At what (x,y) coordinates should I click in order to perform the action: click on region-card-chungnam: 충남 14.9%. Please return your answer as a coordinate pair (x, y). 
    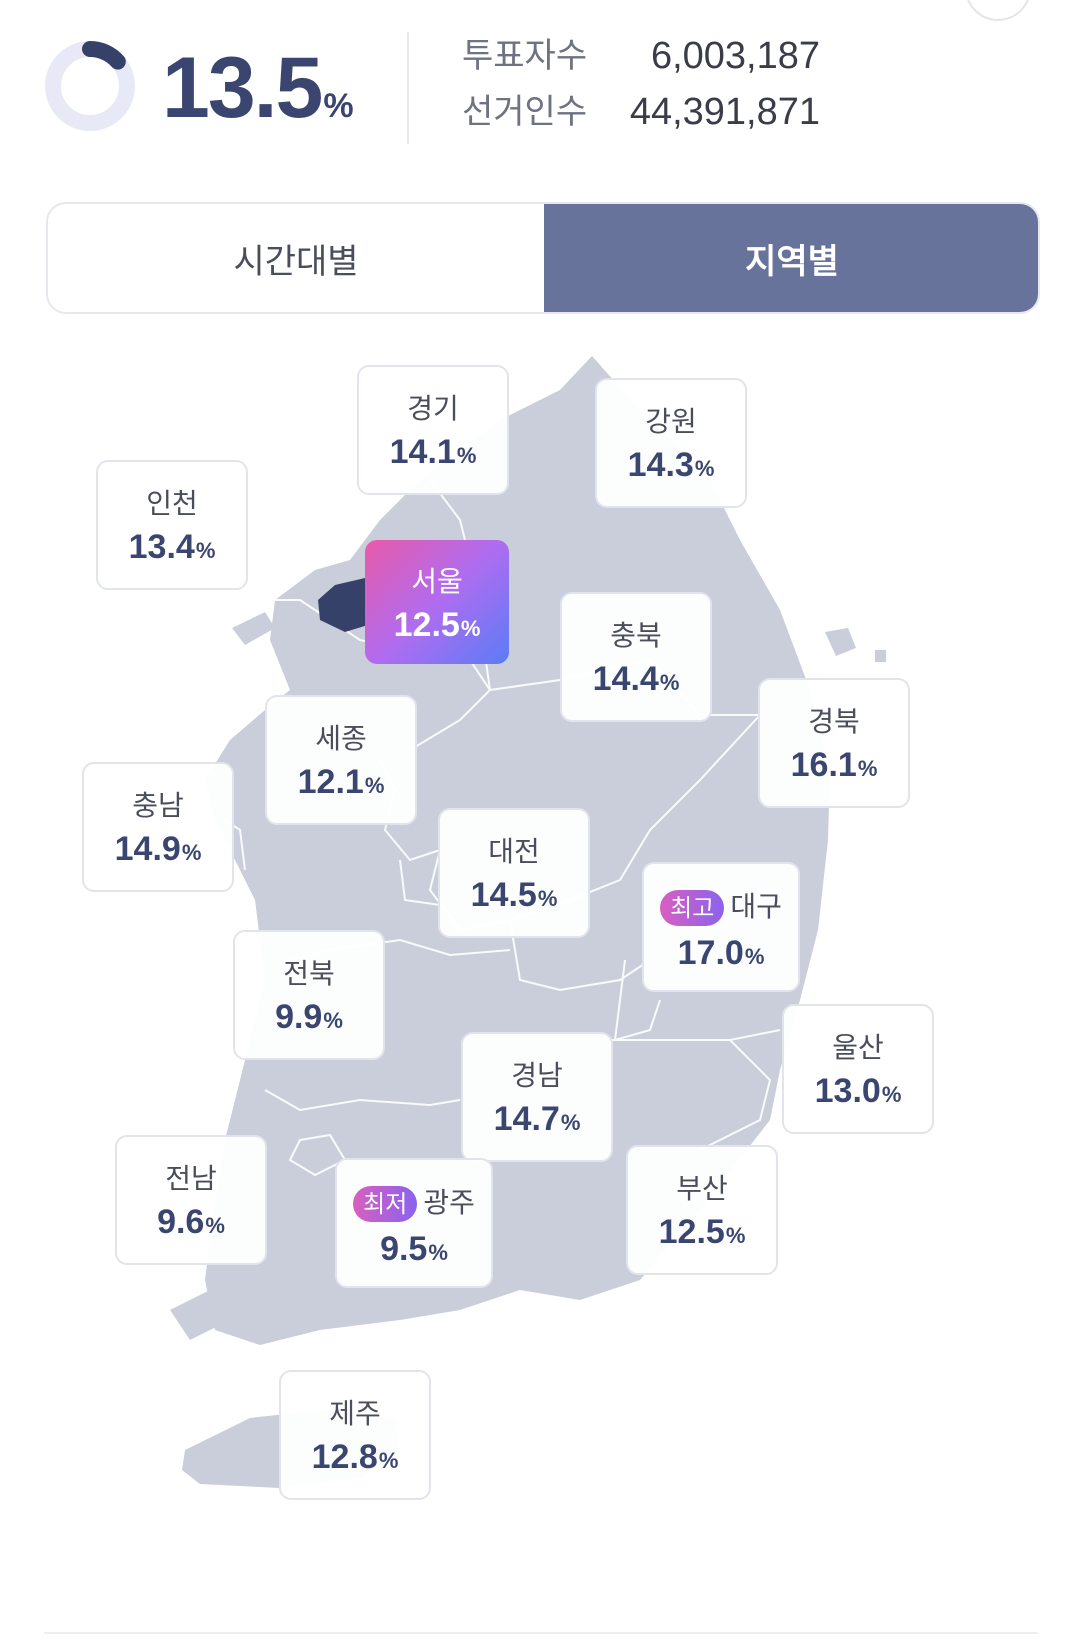
    Looking at the image, I should click on (158, 827).